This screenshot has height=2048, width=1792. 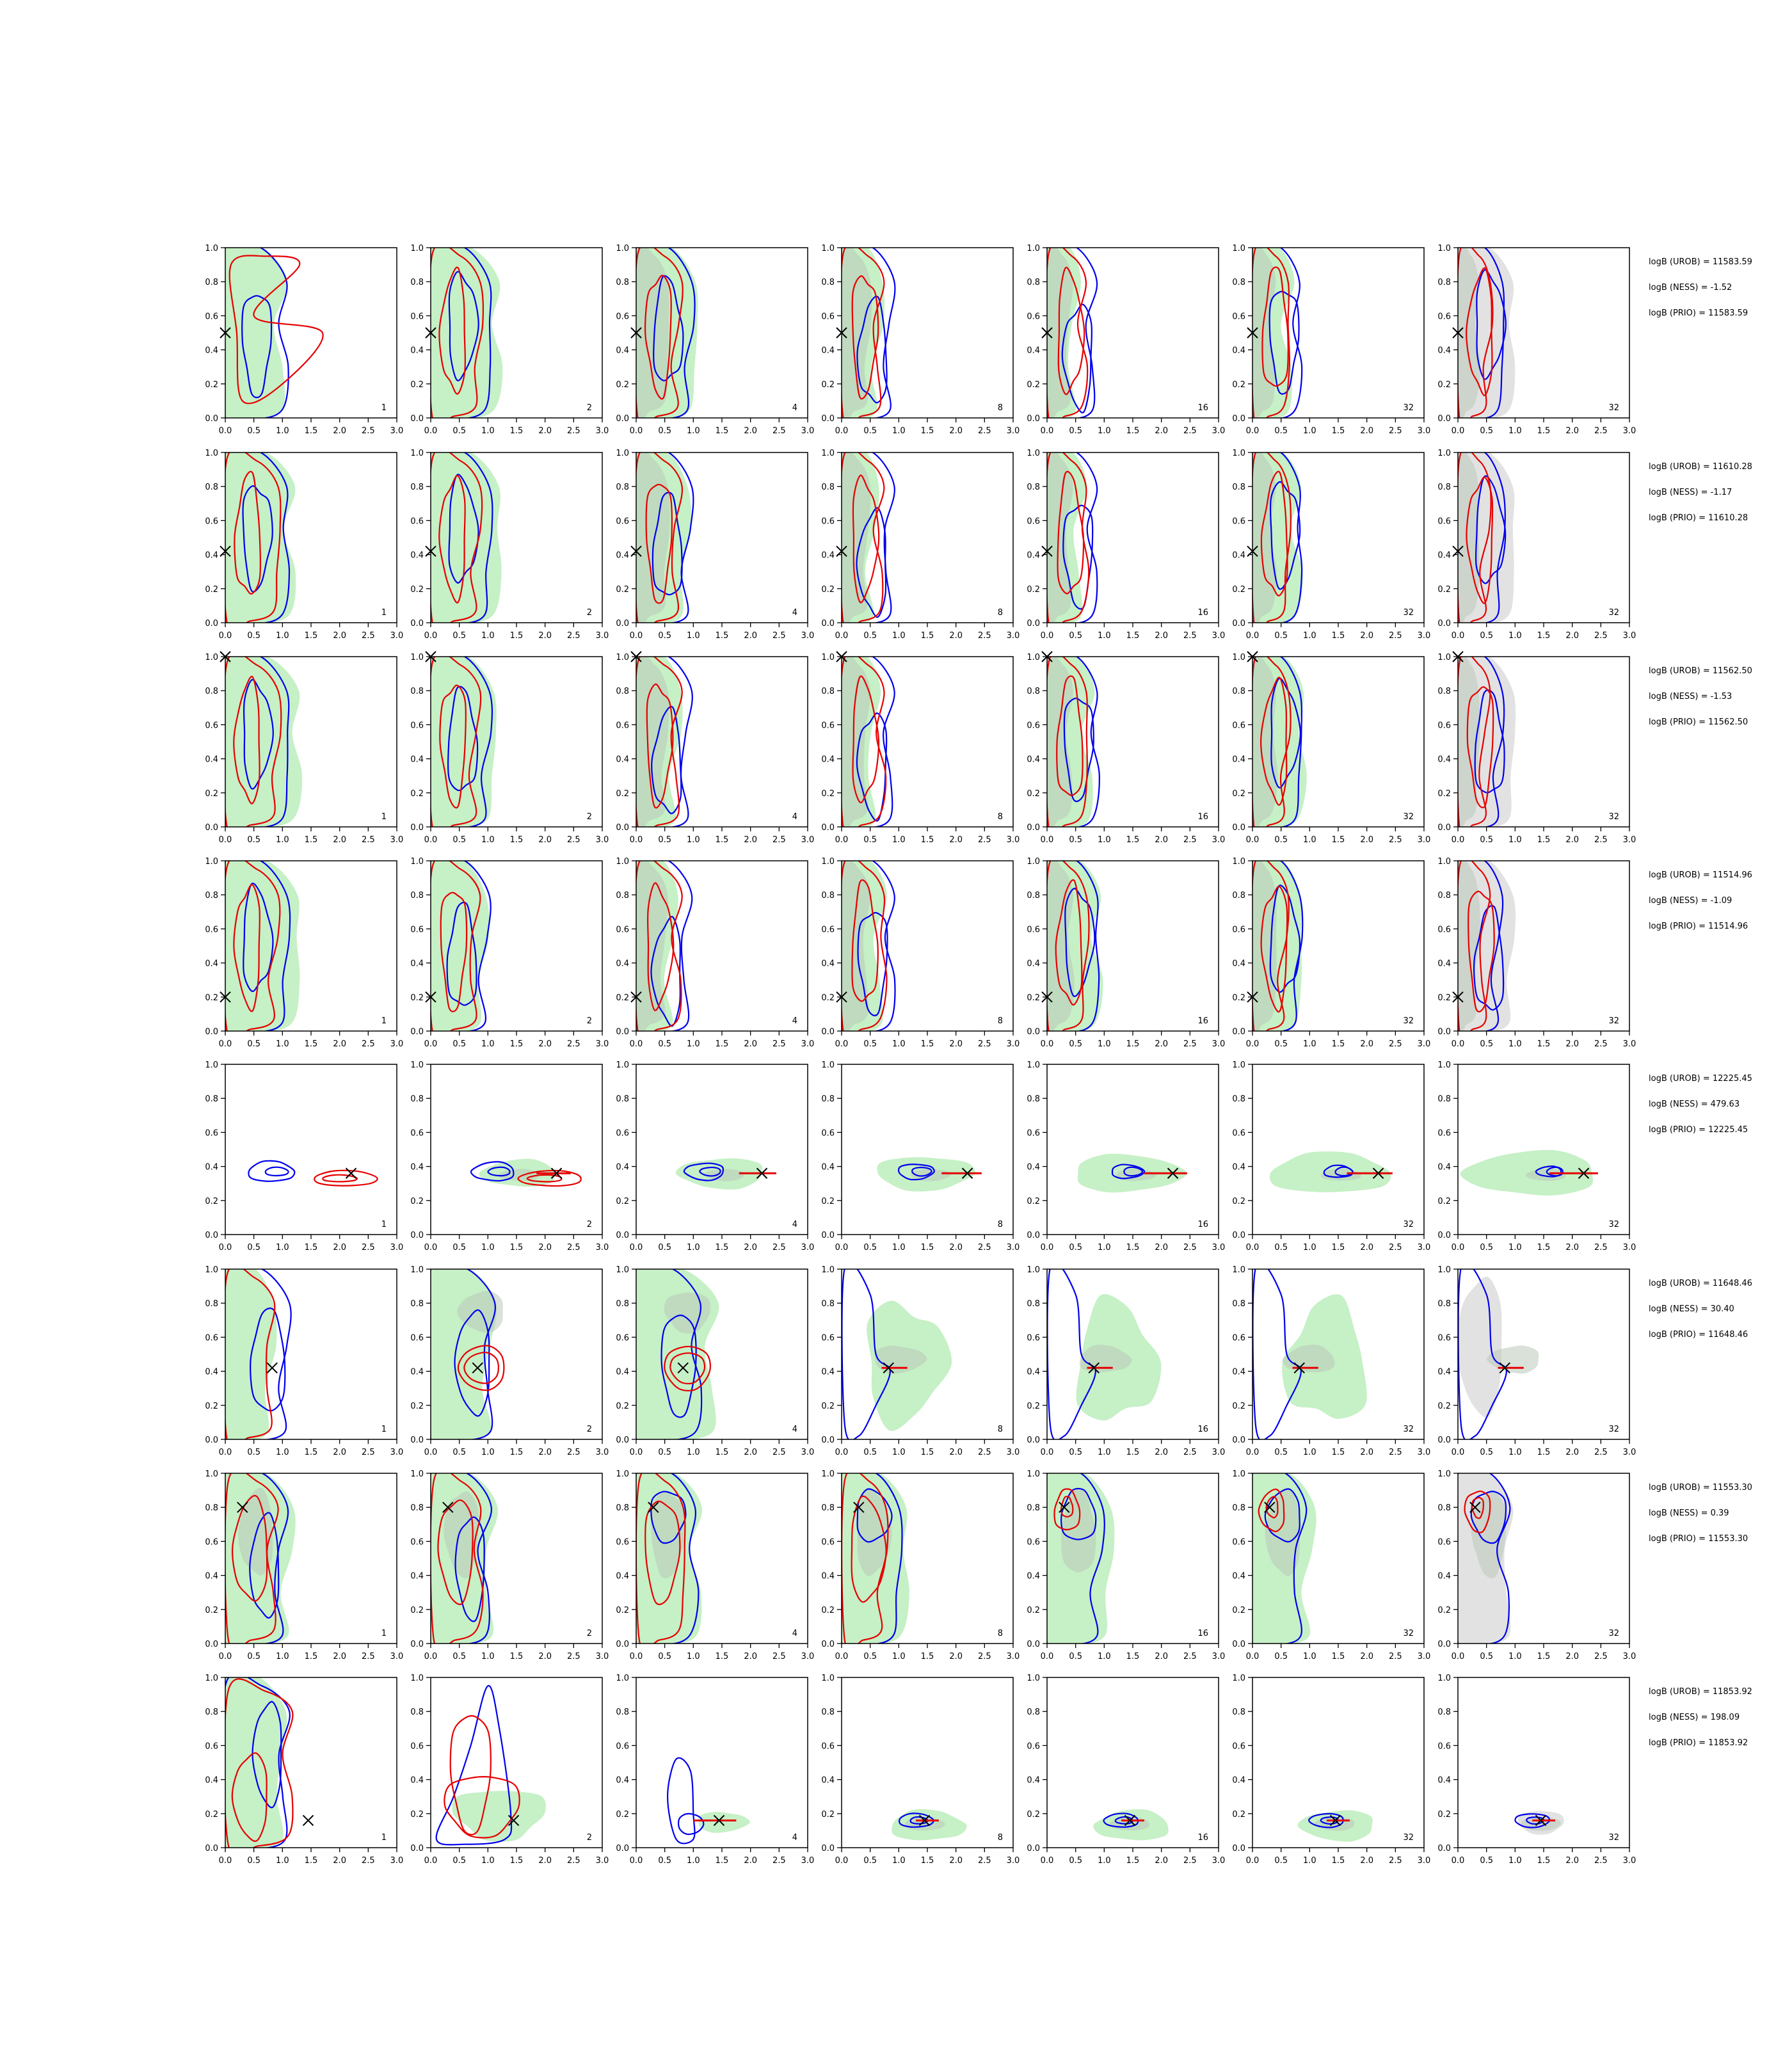 What do you see at coordinates (1700, 262) in the screenshot?
I see `logb-urob-label: logB (UROB) = 11583.59` at bounding box center [1700, 262].